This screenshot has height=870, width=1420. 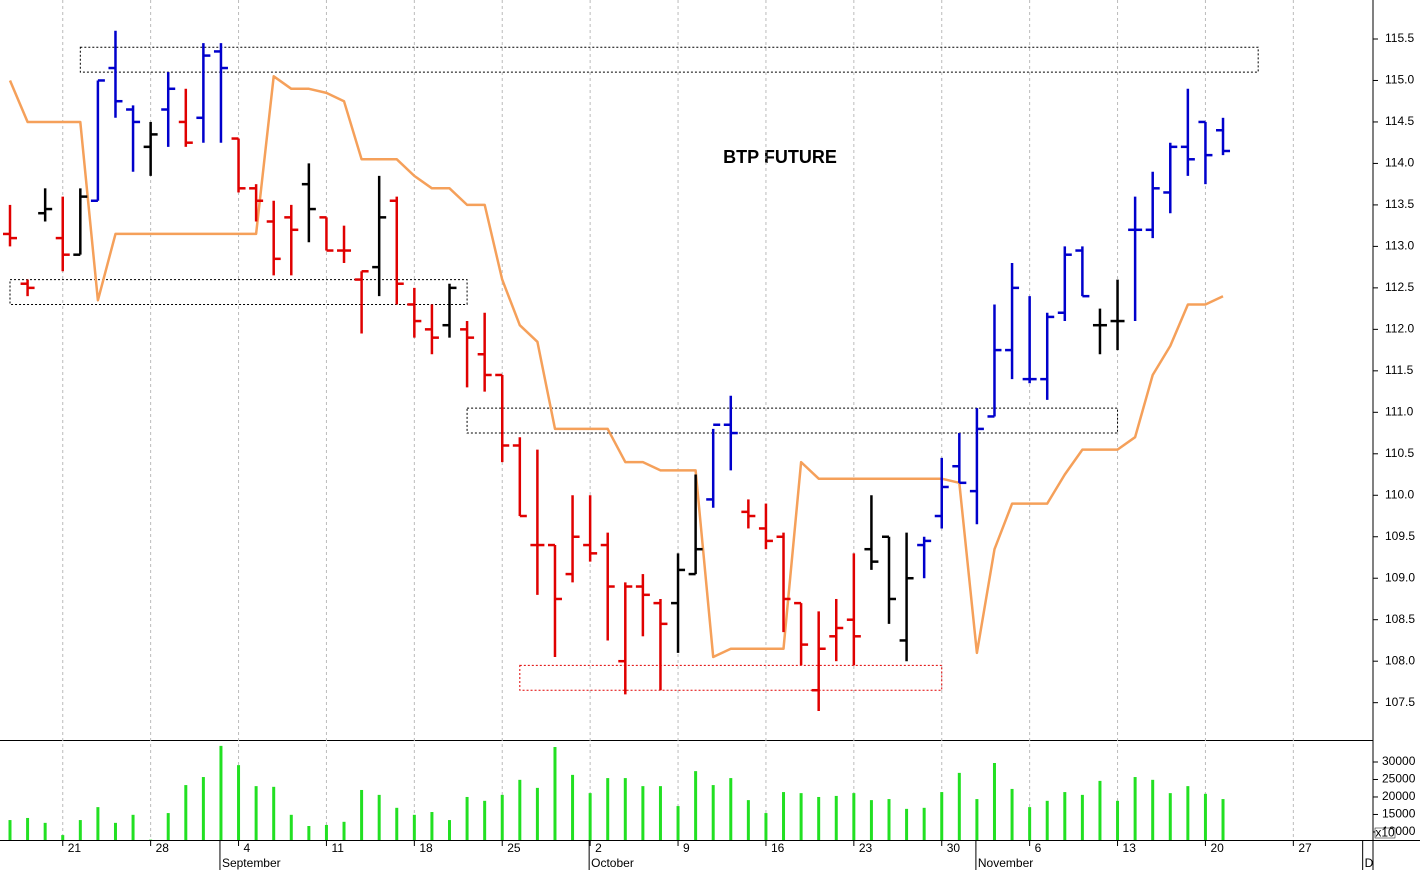 I want to click on x-tick-label: 16, so click(x=778, y=848).